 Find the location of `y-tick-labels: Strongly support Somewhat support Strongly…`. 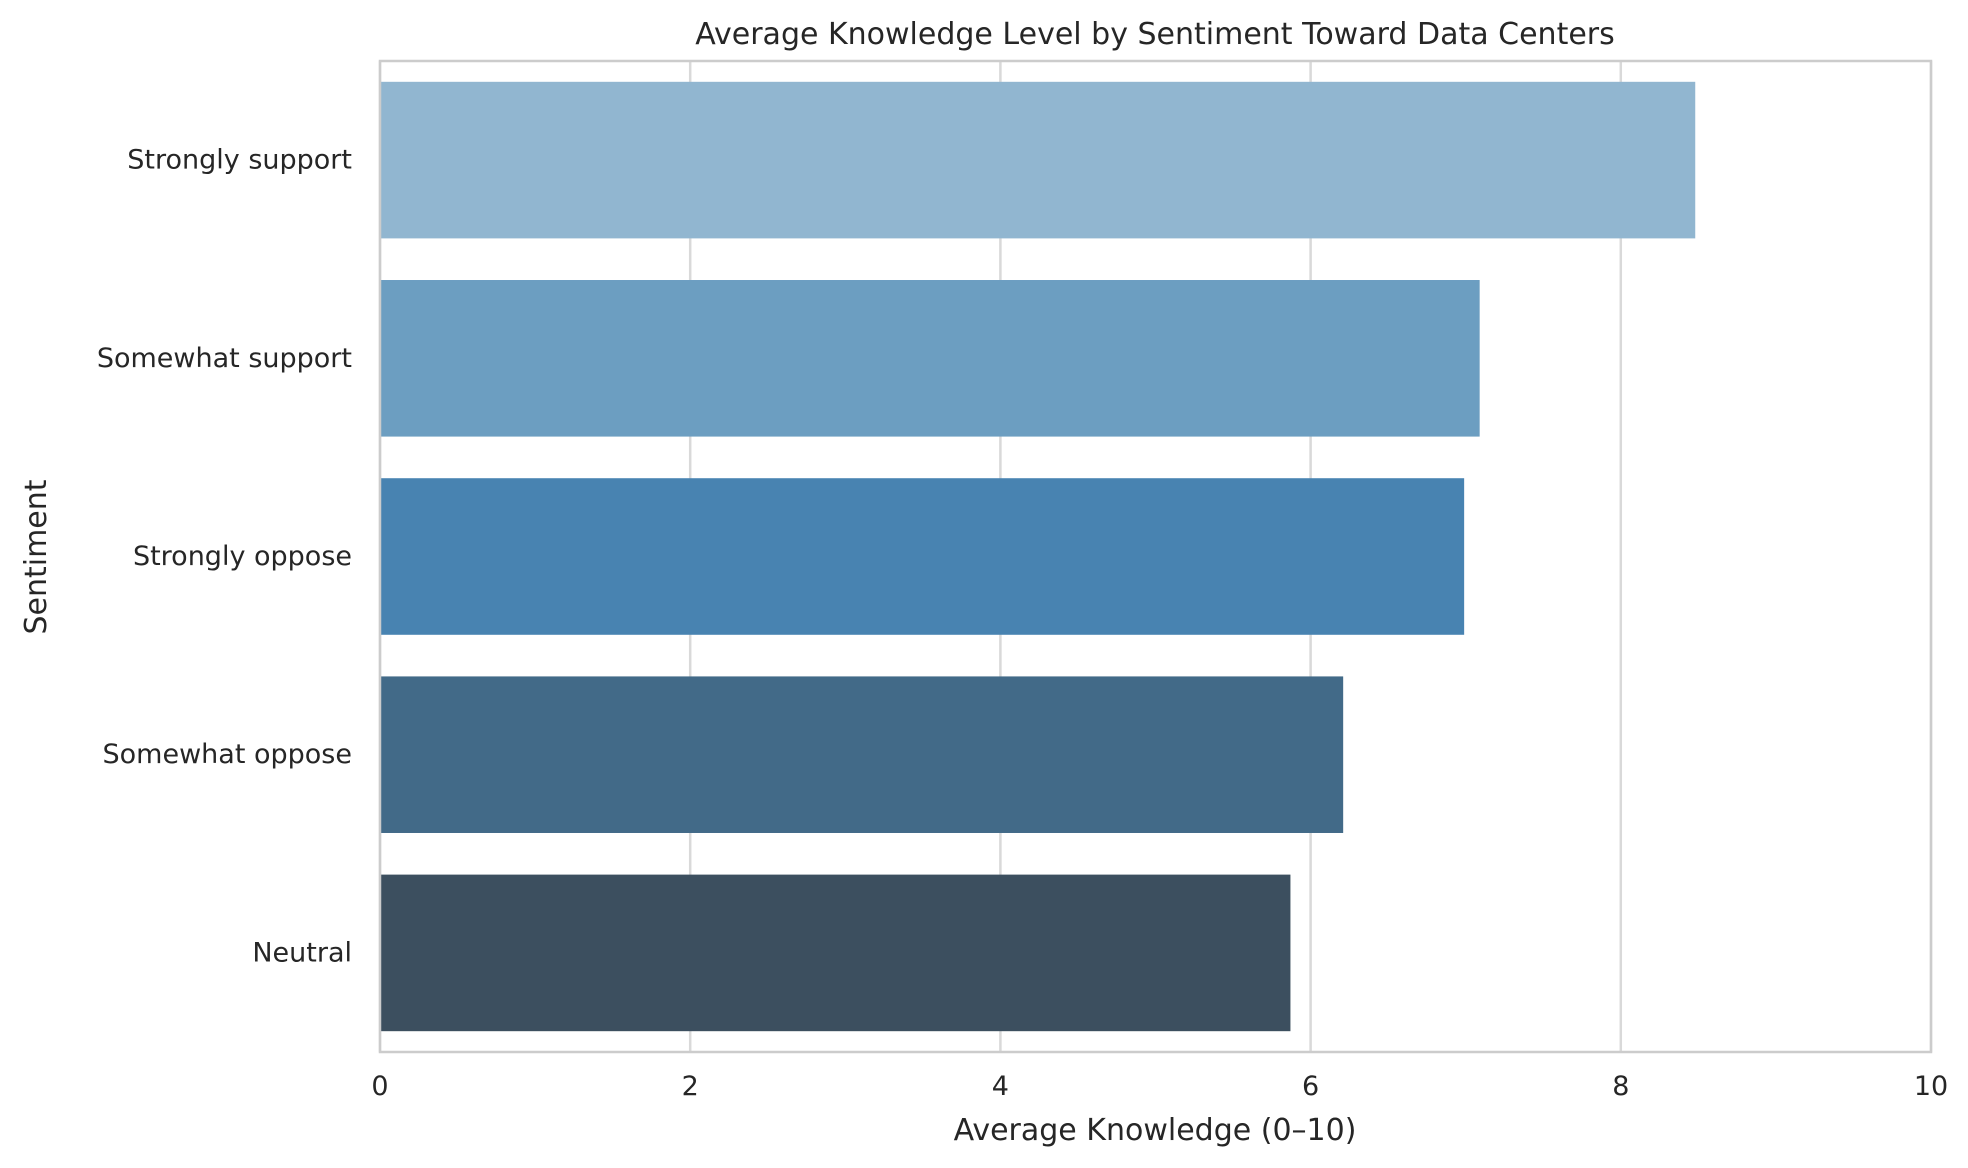

y-tick-labels: Strongly support Somewhat support Strongly… is located at coordinates (224, 557).